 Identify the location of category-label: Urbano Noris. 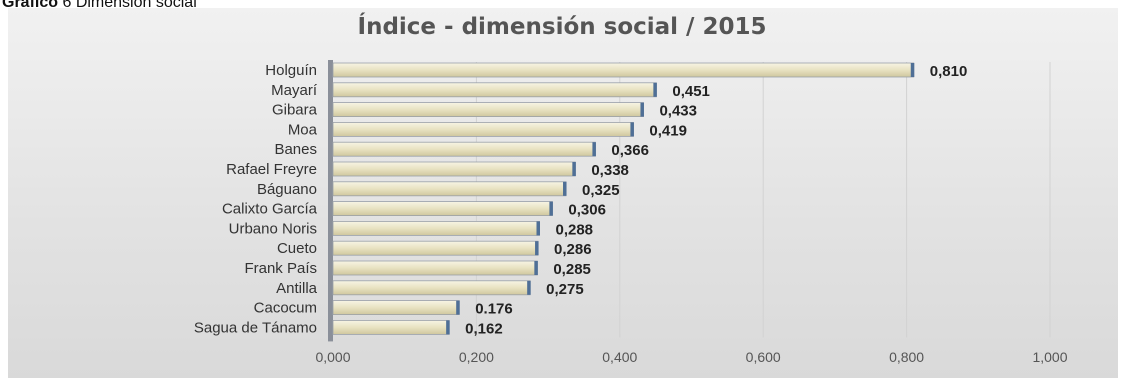
(273, 228).